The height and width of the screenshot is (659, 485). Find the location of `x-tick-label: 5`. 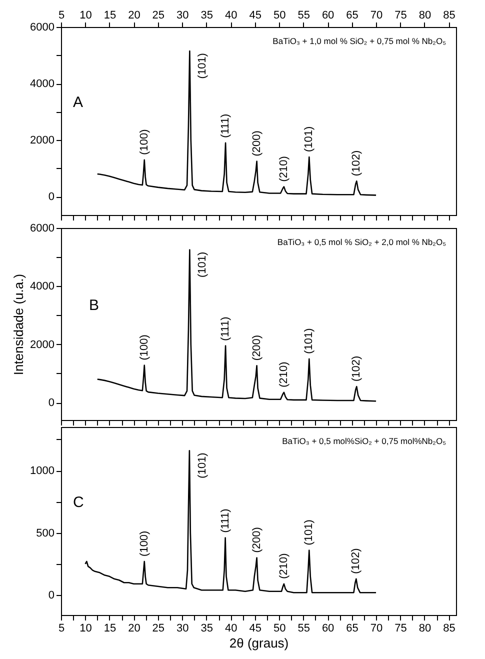

x-tick-label: 5 is located at coordinates (61, 628).